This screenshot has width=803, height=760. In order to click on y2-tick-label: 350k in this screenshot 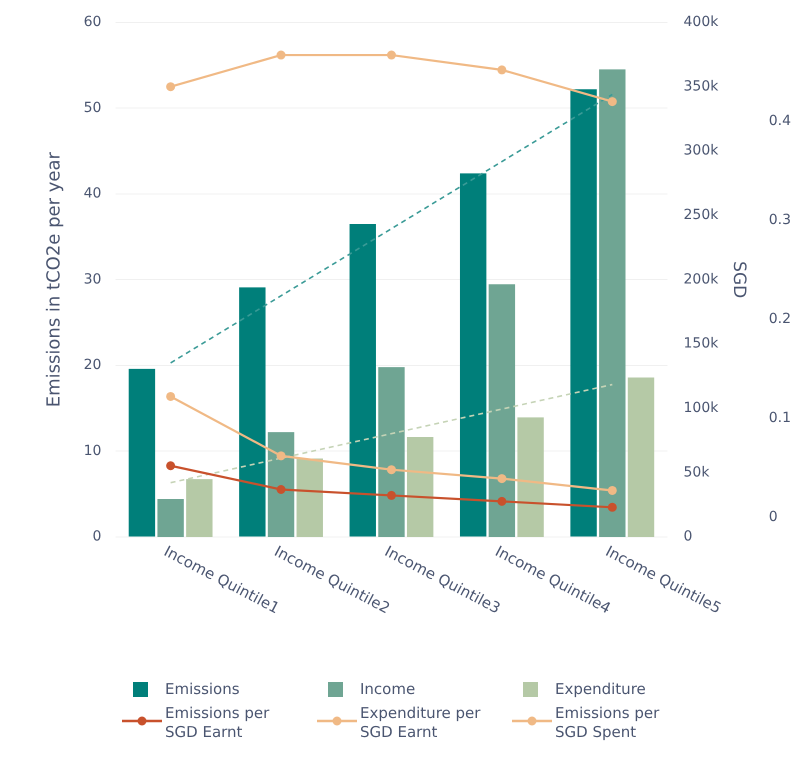, I will do `click(702, 86)`.